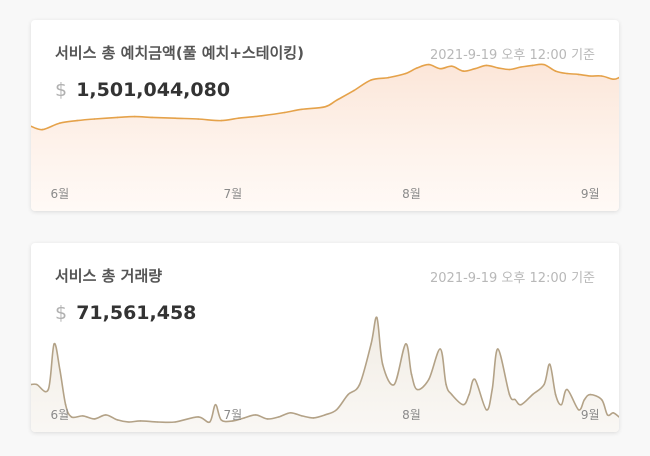  I want to click on deposit-amount: 1,501,044,080, so click(153, 90).